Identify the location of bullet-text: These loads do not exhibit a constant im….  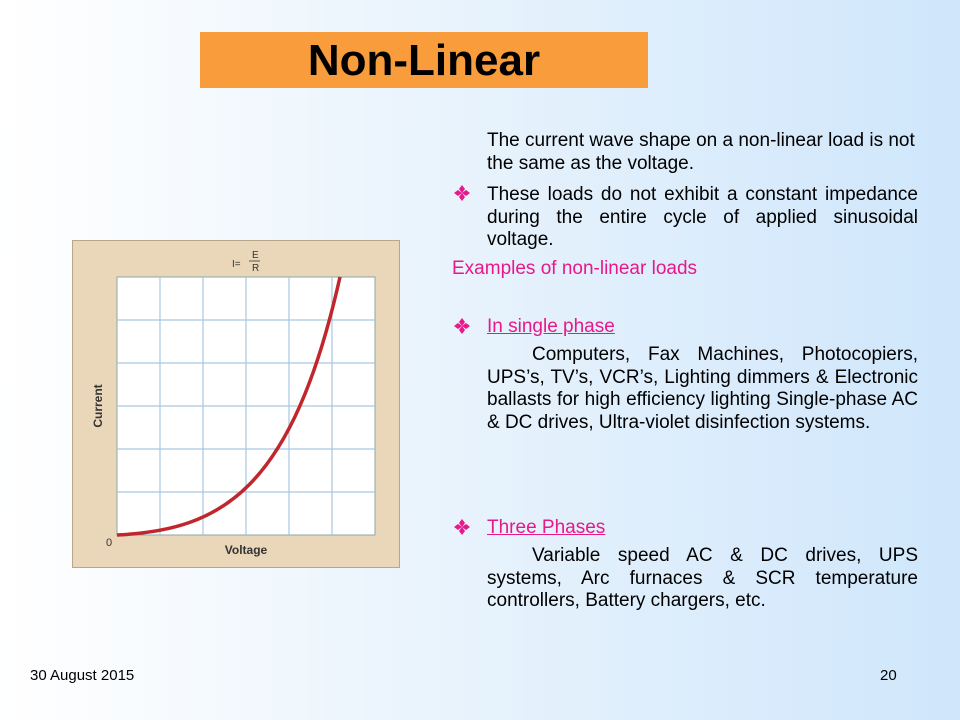
(702, 217).